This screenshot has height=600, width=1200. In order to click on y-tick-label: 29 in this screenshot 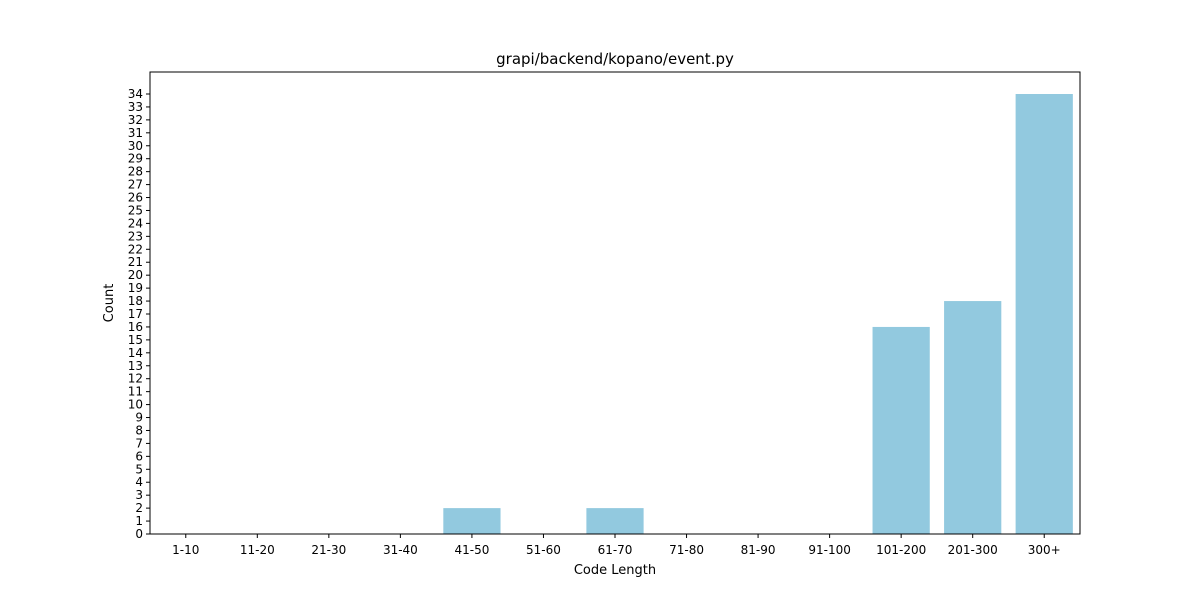, I will do `click(135, 159)`.